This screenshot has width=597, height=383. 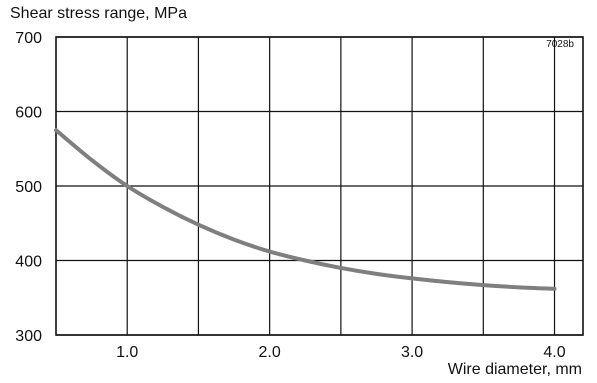 I want to click on x-tick-label-4: 3.0, so click(x=412, y=352).